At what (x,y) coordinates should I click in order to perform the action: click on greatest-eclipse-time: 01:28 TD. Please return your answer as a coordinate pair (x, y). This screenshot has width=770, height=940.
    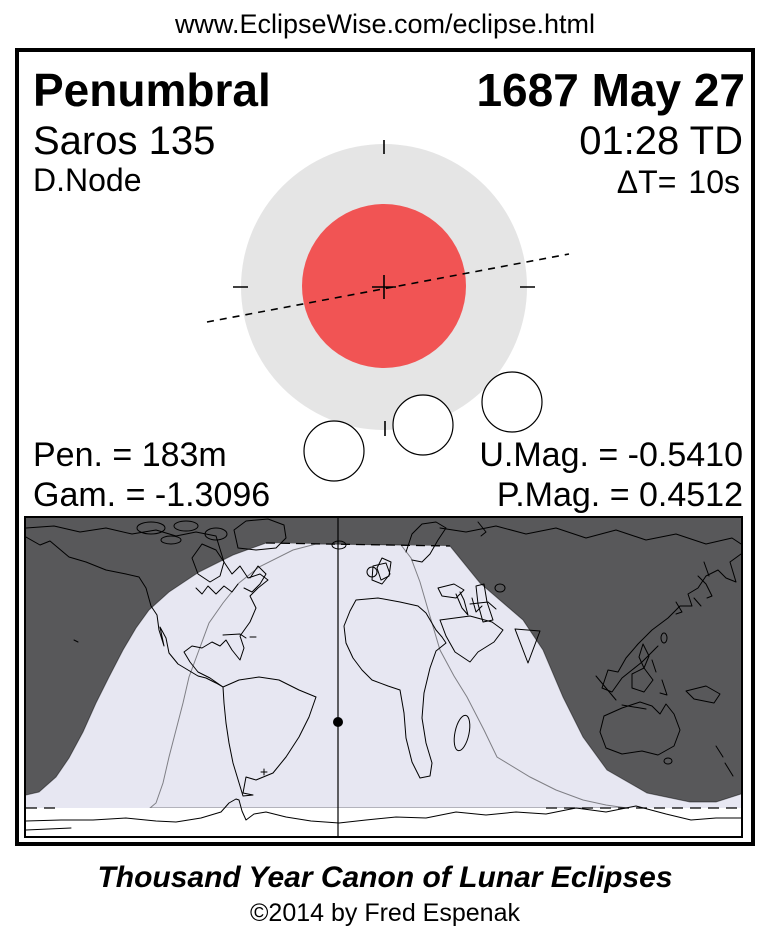
    Looking at the image, I should click on (661, 141).